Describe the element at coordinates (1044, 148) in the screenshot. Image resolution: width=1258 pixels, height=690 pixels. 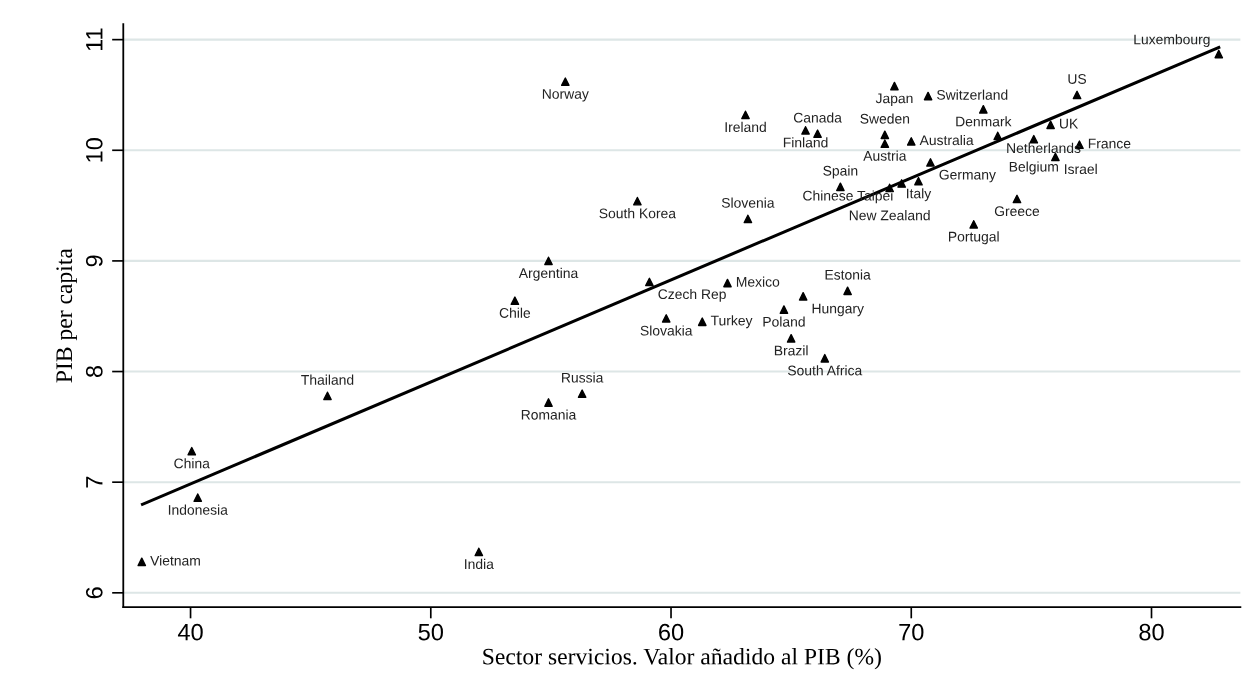
I see `annotation: Netherlands` at that location.